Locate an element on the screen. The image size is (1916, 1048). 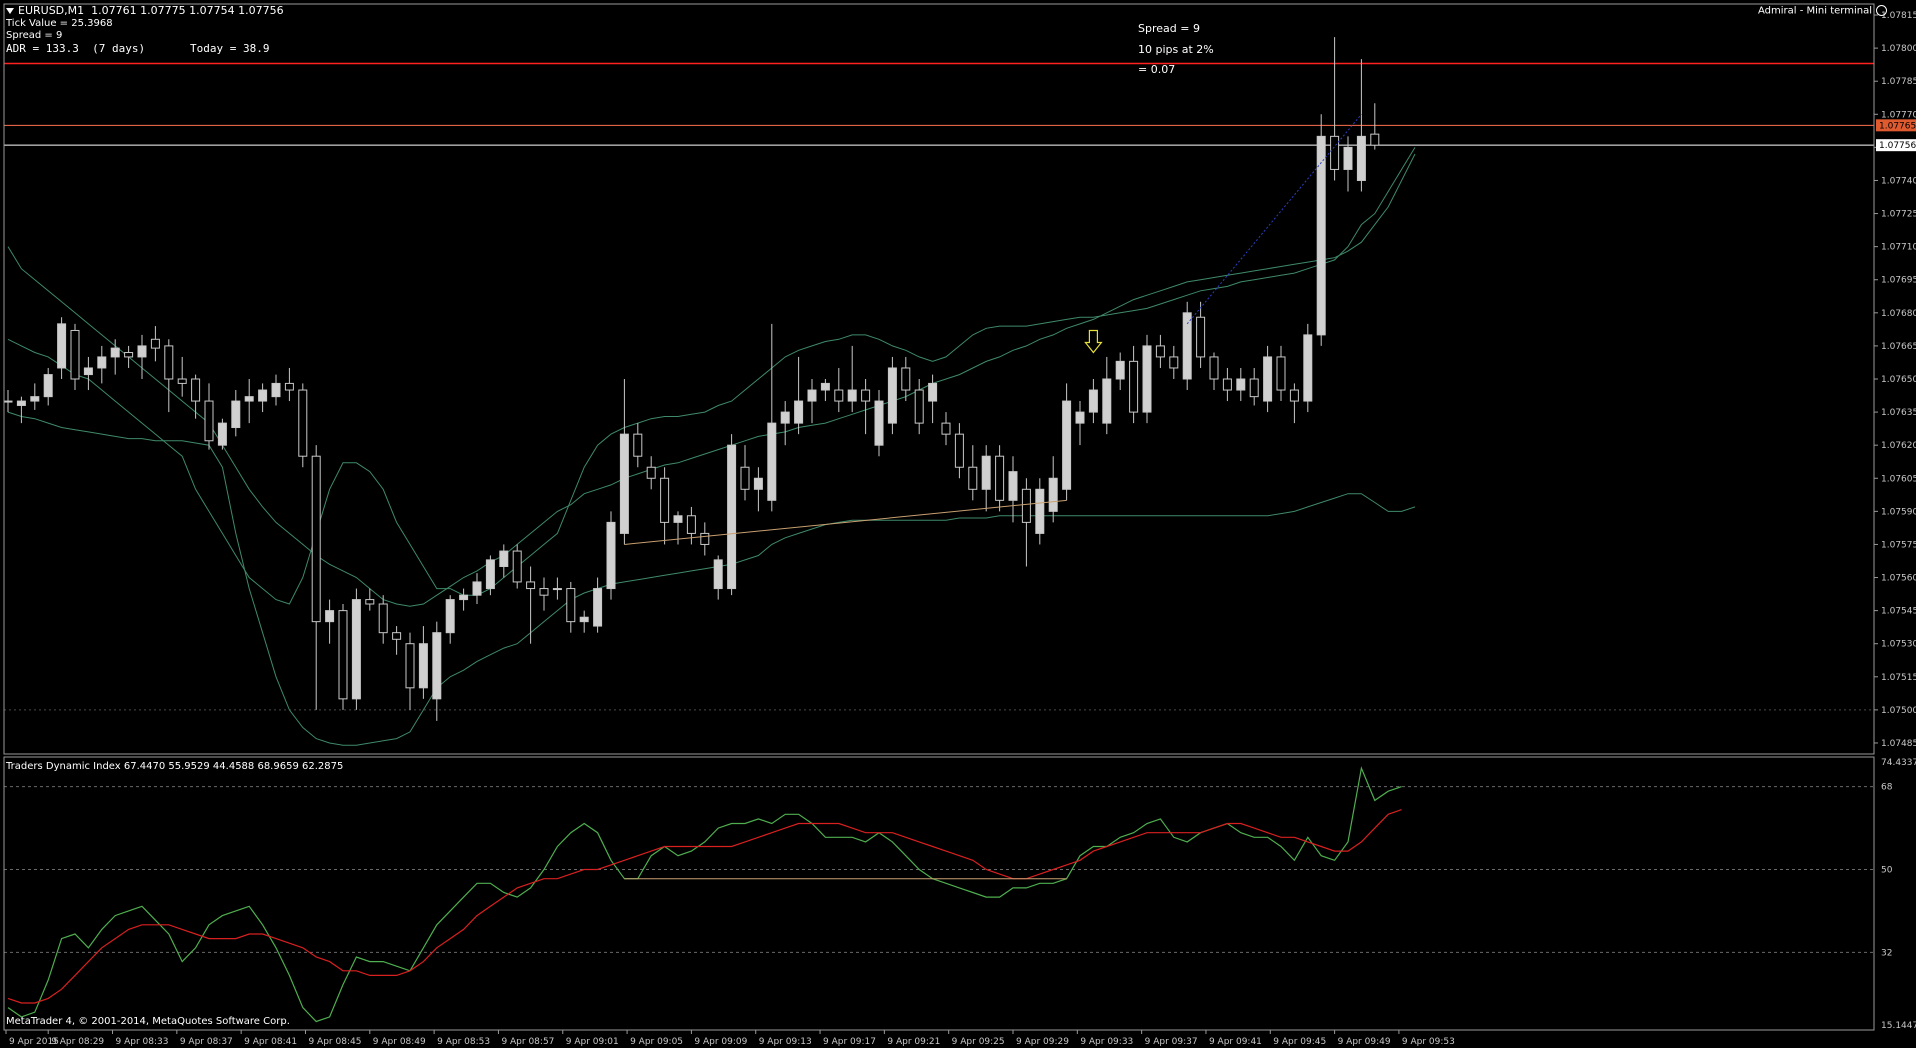
time-tick-label: 9 Apr 08:33 is located at coordinates (142, 1042).